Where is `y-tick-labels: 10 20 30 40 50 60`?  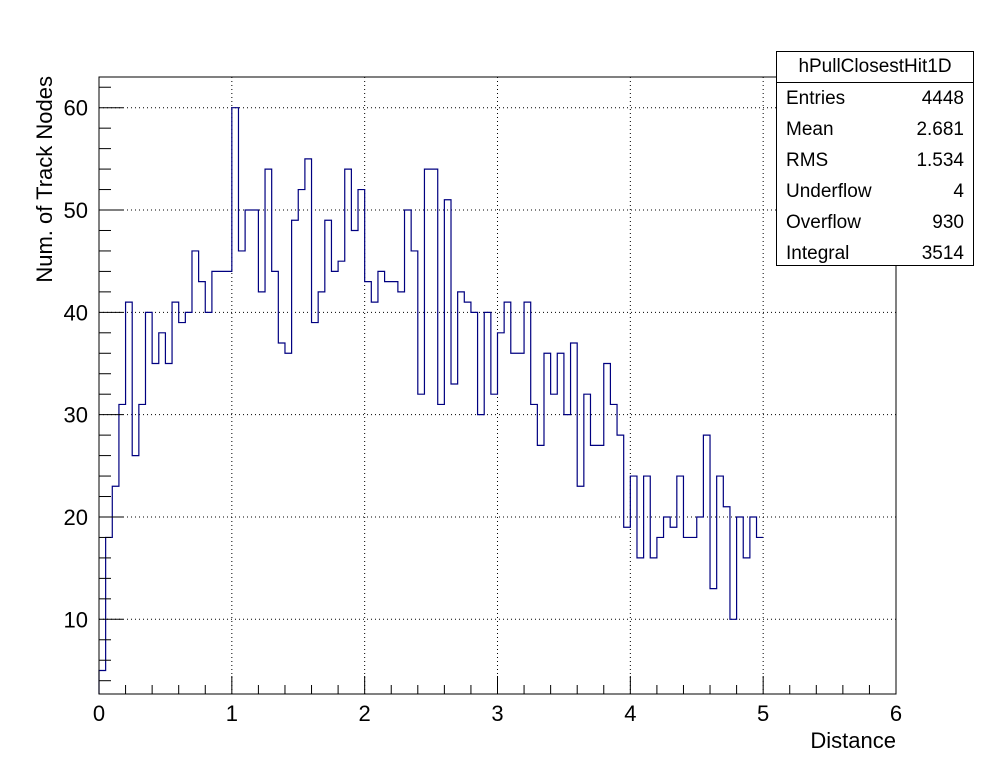 y-tick-labels: 10 20 30 40 50 60 is located at coordinates (76, 364).